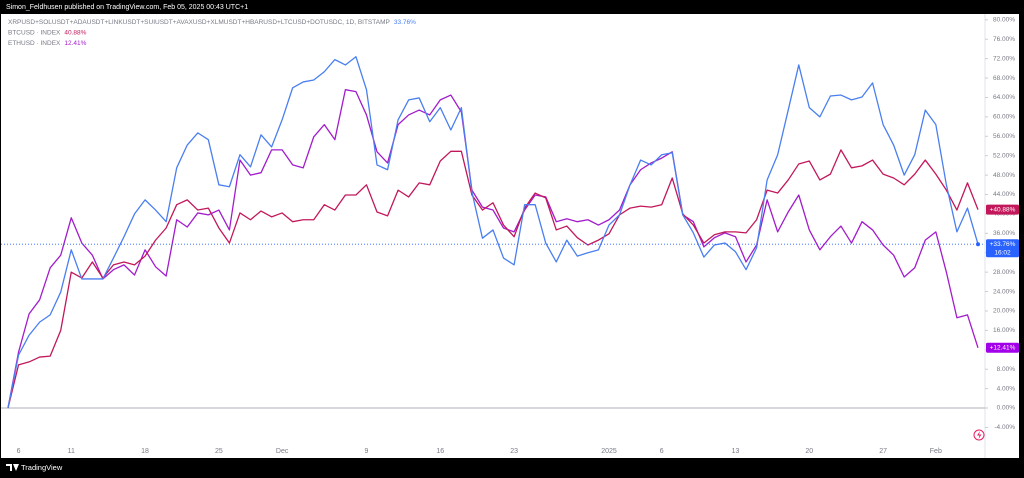 The height and width of the screenshot is (478, 1024). I want to click on x-tick-label: 11, so click(71, 451).